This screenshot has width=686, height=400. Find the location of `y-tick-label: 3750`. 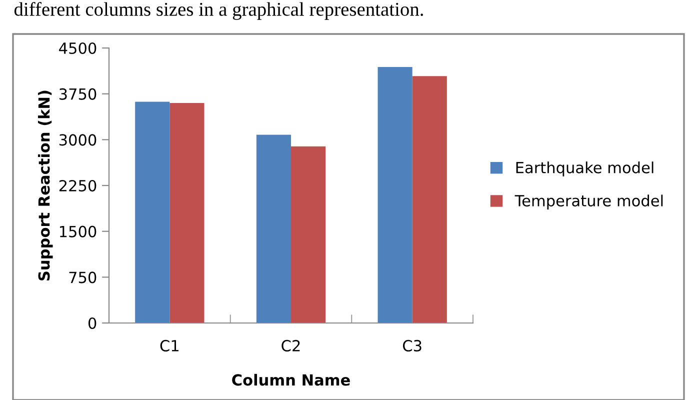

y-tick-label: 3750 is located at coordinates (77, 94).